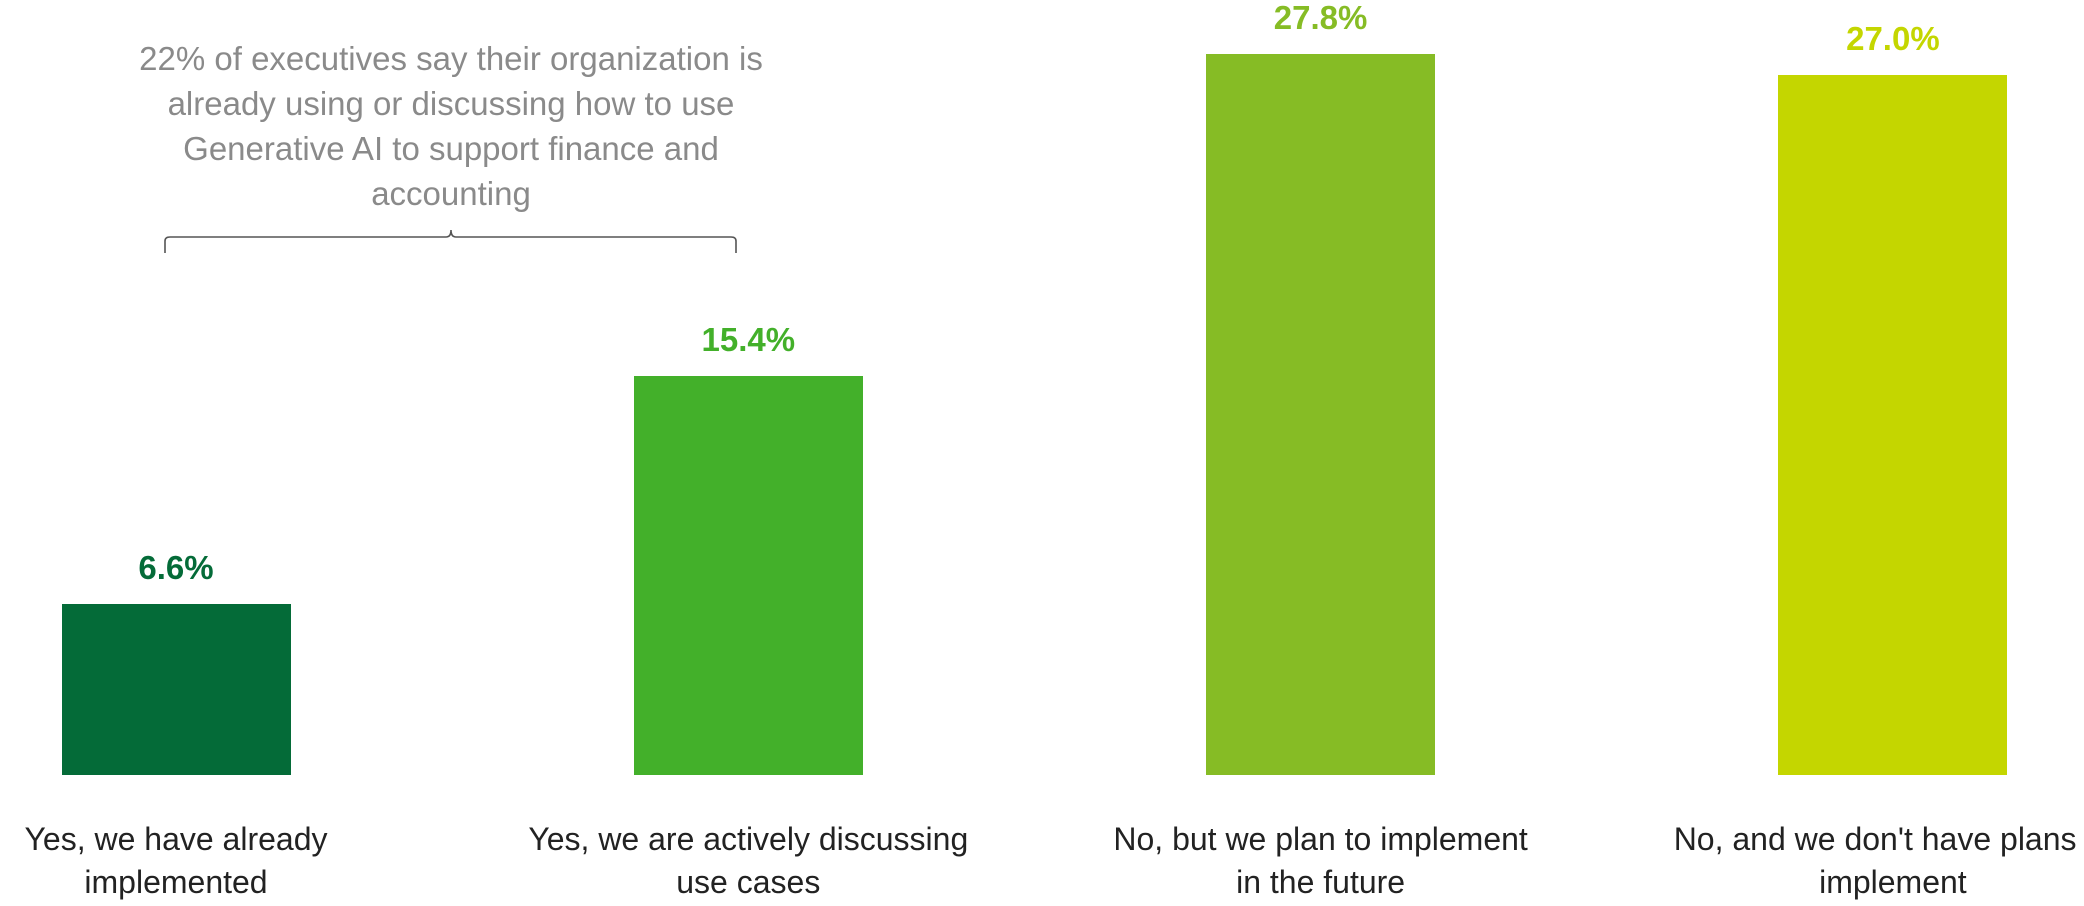  What do you see at coordinates (1893, 38) in the screenshot?
I see `value-label: 27.0%` at bounding box center [1893, 38].